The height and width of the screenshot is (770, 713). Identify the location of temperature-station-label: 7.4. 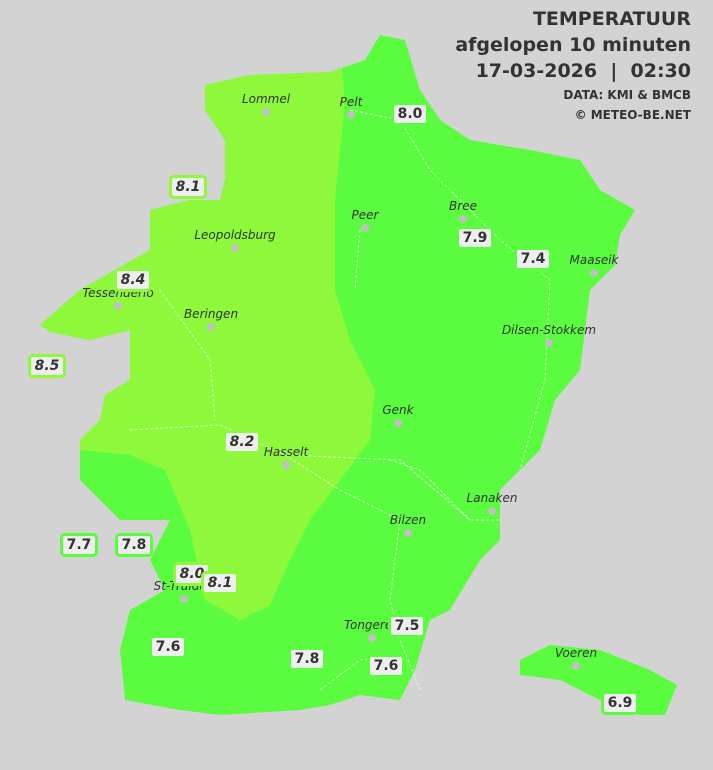
(533, 259).